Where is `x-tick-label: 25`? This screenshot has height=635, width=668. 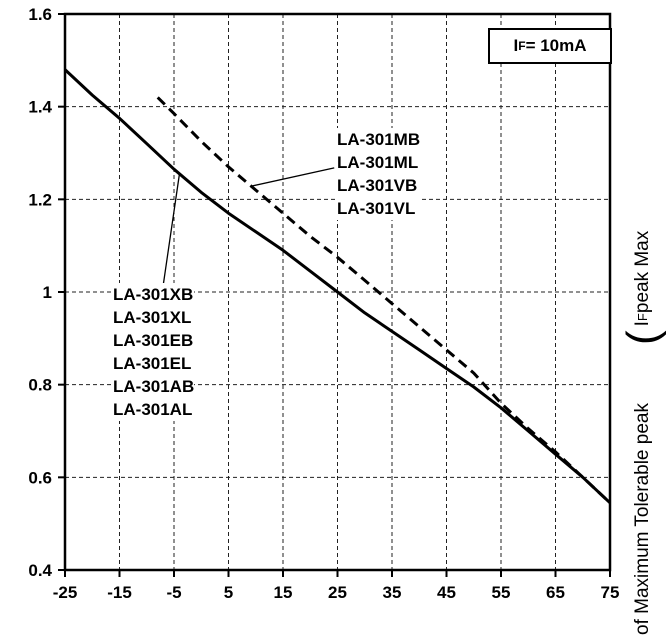
x-tick-label: 25 is located at coordinates (337, 592).